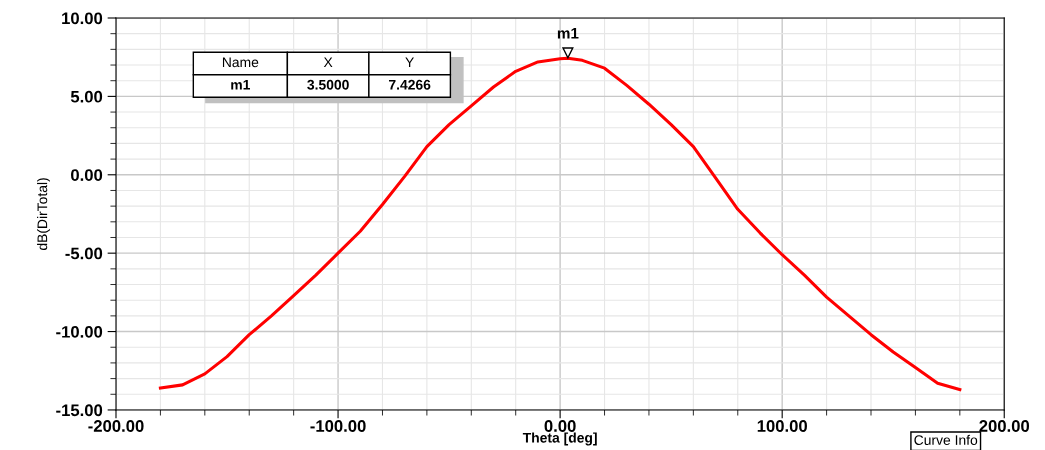 The width and height of the screenshot is (1045, 450). I want to click on annotation: 7.4266, so click(410, 84).